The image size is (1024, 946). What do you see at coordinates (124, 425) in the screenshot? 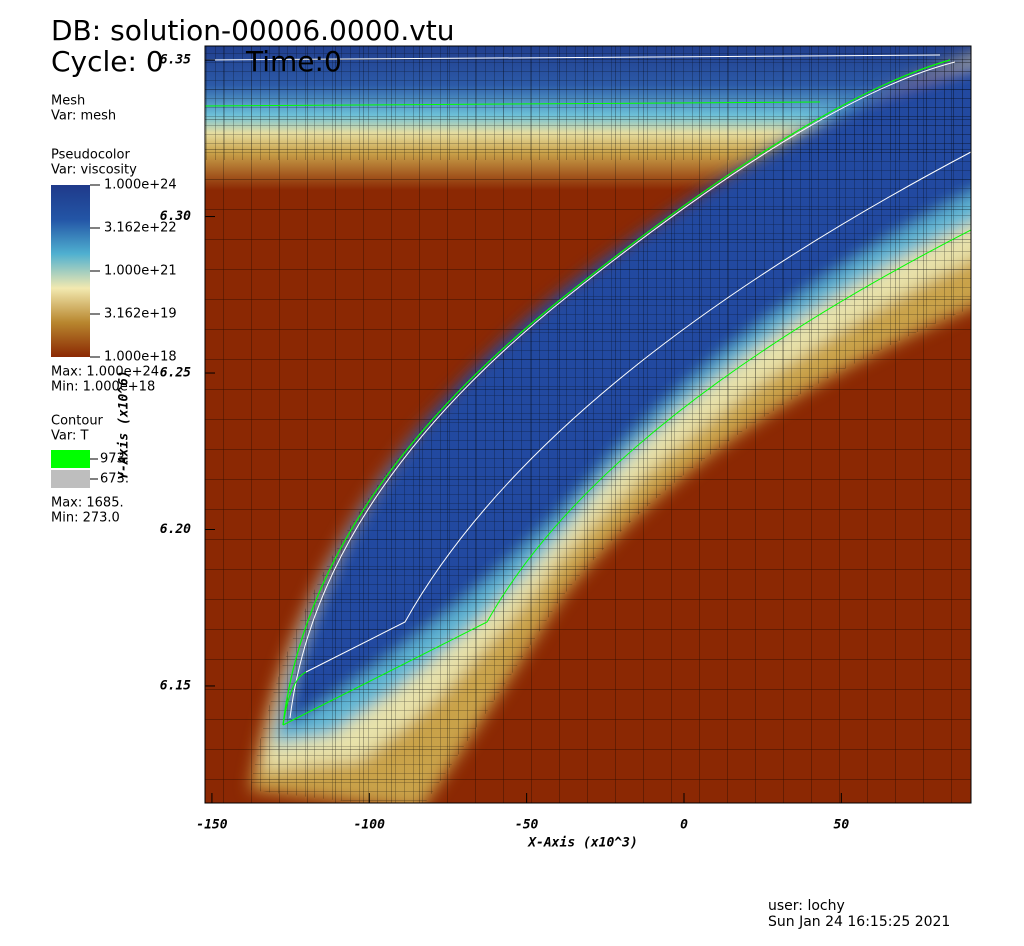
I see `y-axis-label: Y-Axis (x10^6)` at bounding box center [124, 425].